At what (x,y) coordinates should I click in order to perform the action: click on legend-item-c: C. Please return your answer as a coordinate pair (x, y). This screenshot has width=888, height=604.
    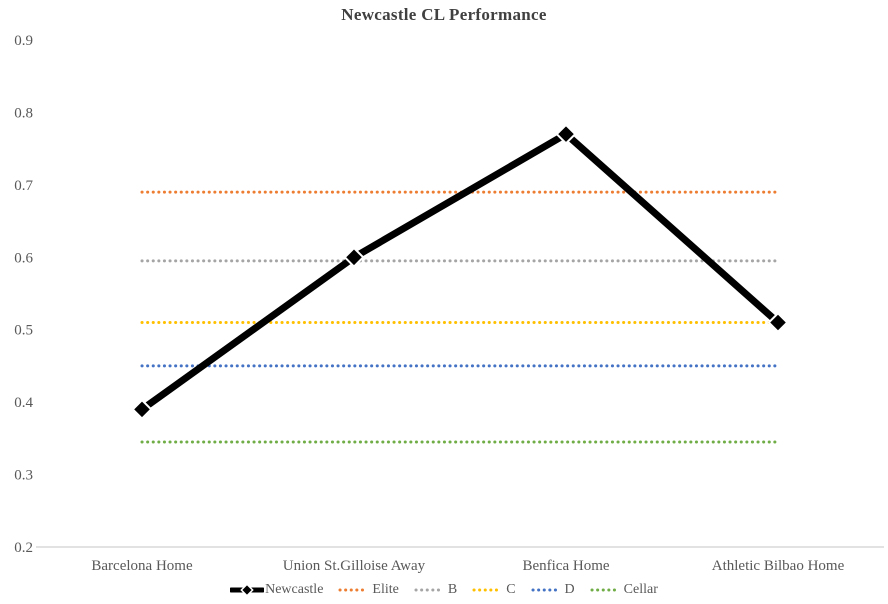
    Looking at the image, I should click on (493, 590).